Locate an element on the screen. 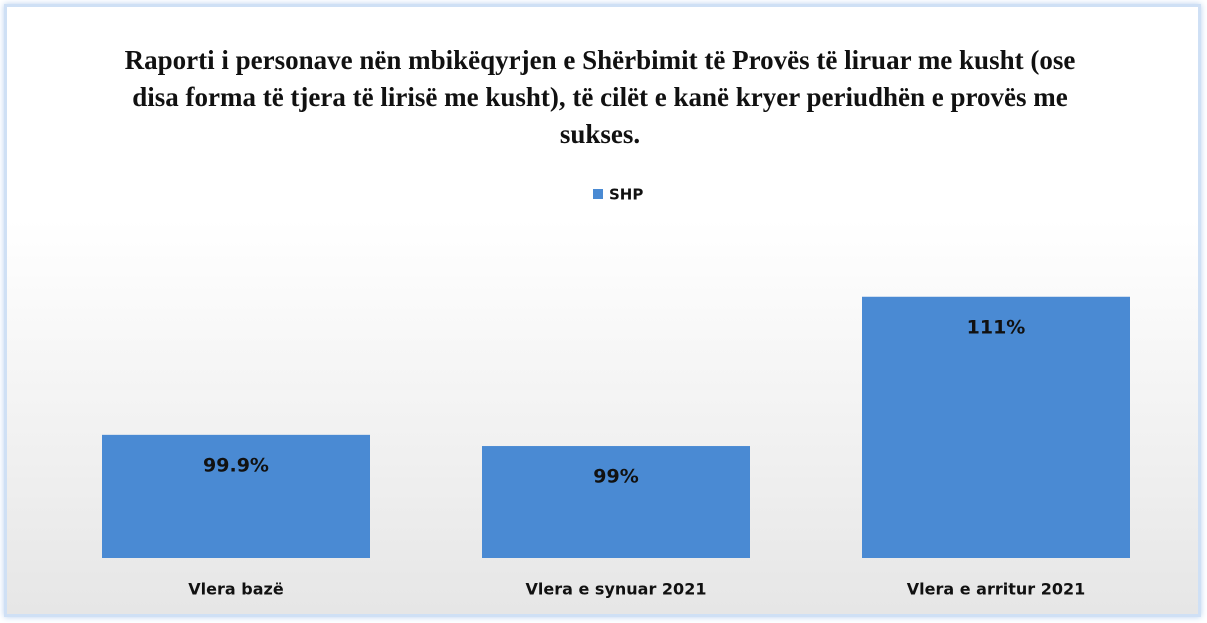  value-label: 99% is located at coordinates (615, 477).